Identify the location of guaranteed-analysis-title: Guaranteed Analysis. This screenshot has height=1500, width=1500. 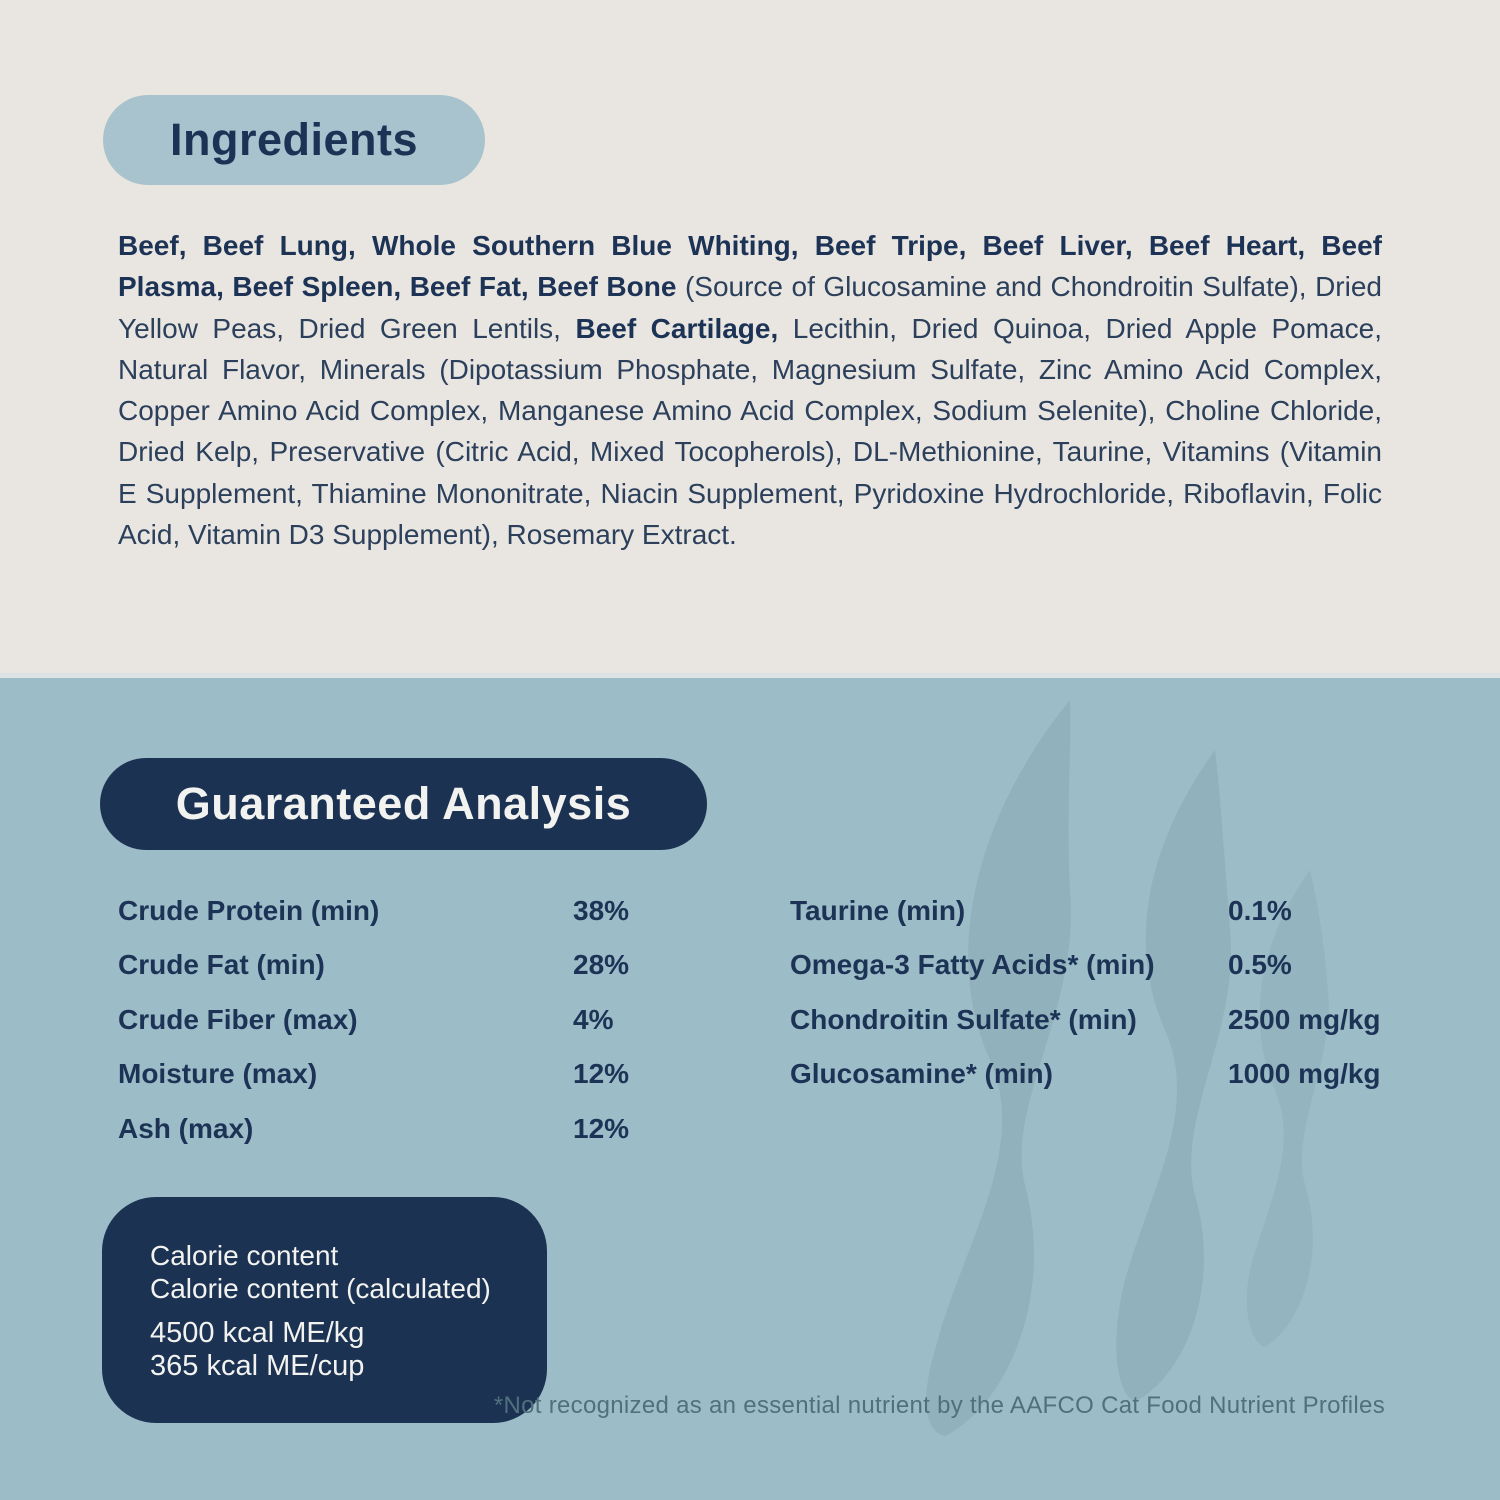
(403, 803).